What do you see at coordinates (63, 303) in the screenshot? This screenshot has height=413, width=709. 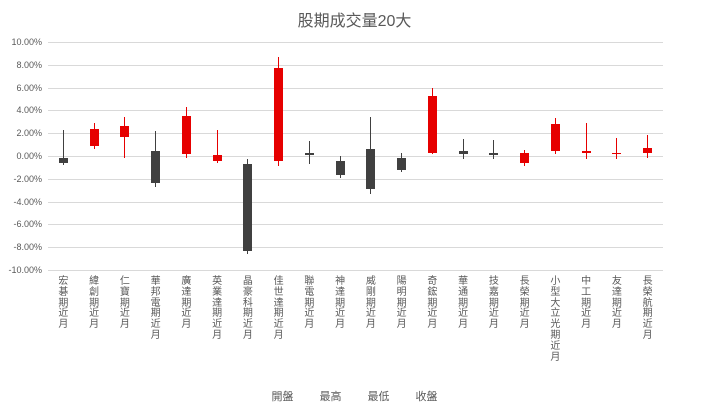 I see `x-axis-label: 宏碁期近月` at bounding box center [63, 303].